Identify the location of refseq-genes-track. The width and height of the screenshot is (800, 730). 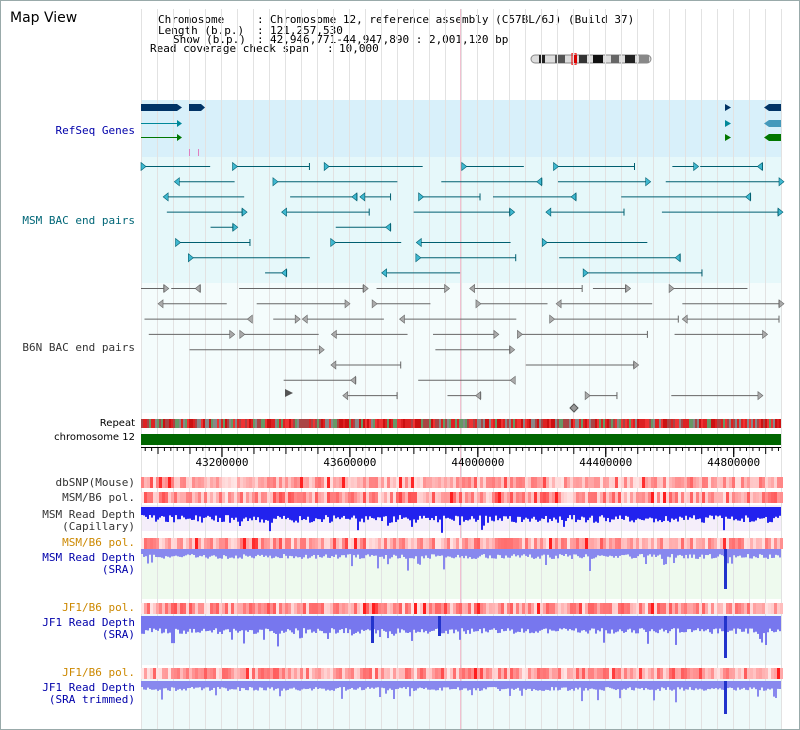
(461, 130).